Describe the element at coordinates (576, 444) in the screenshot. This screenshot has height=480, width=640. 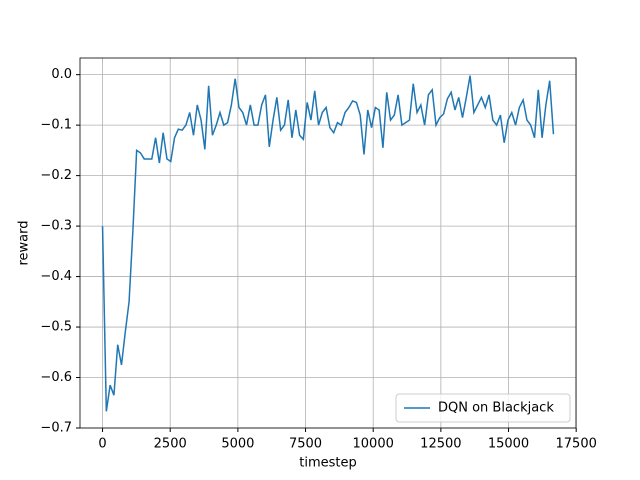
I see `x-tick-label: 17500` at that location.